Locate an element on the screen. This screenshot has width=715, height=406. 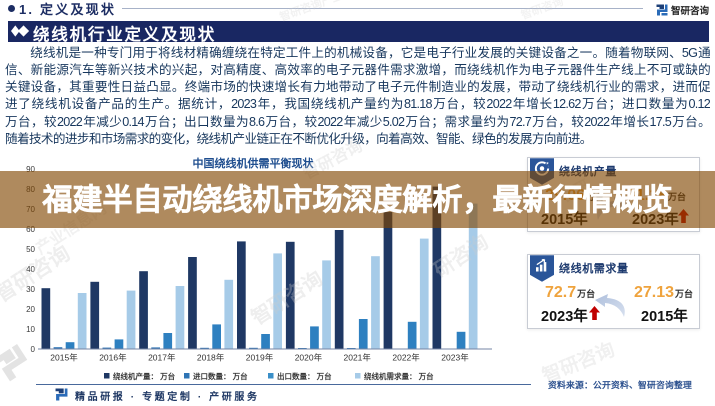
svg-text: 绕线机需求量： 万台 is located at coordinates (399, 376).